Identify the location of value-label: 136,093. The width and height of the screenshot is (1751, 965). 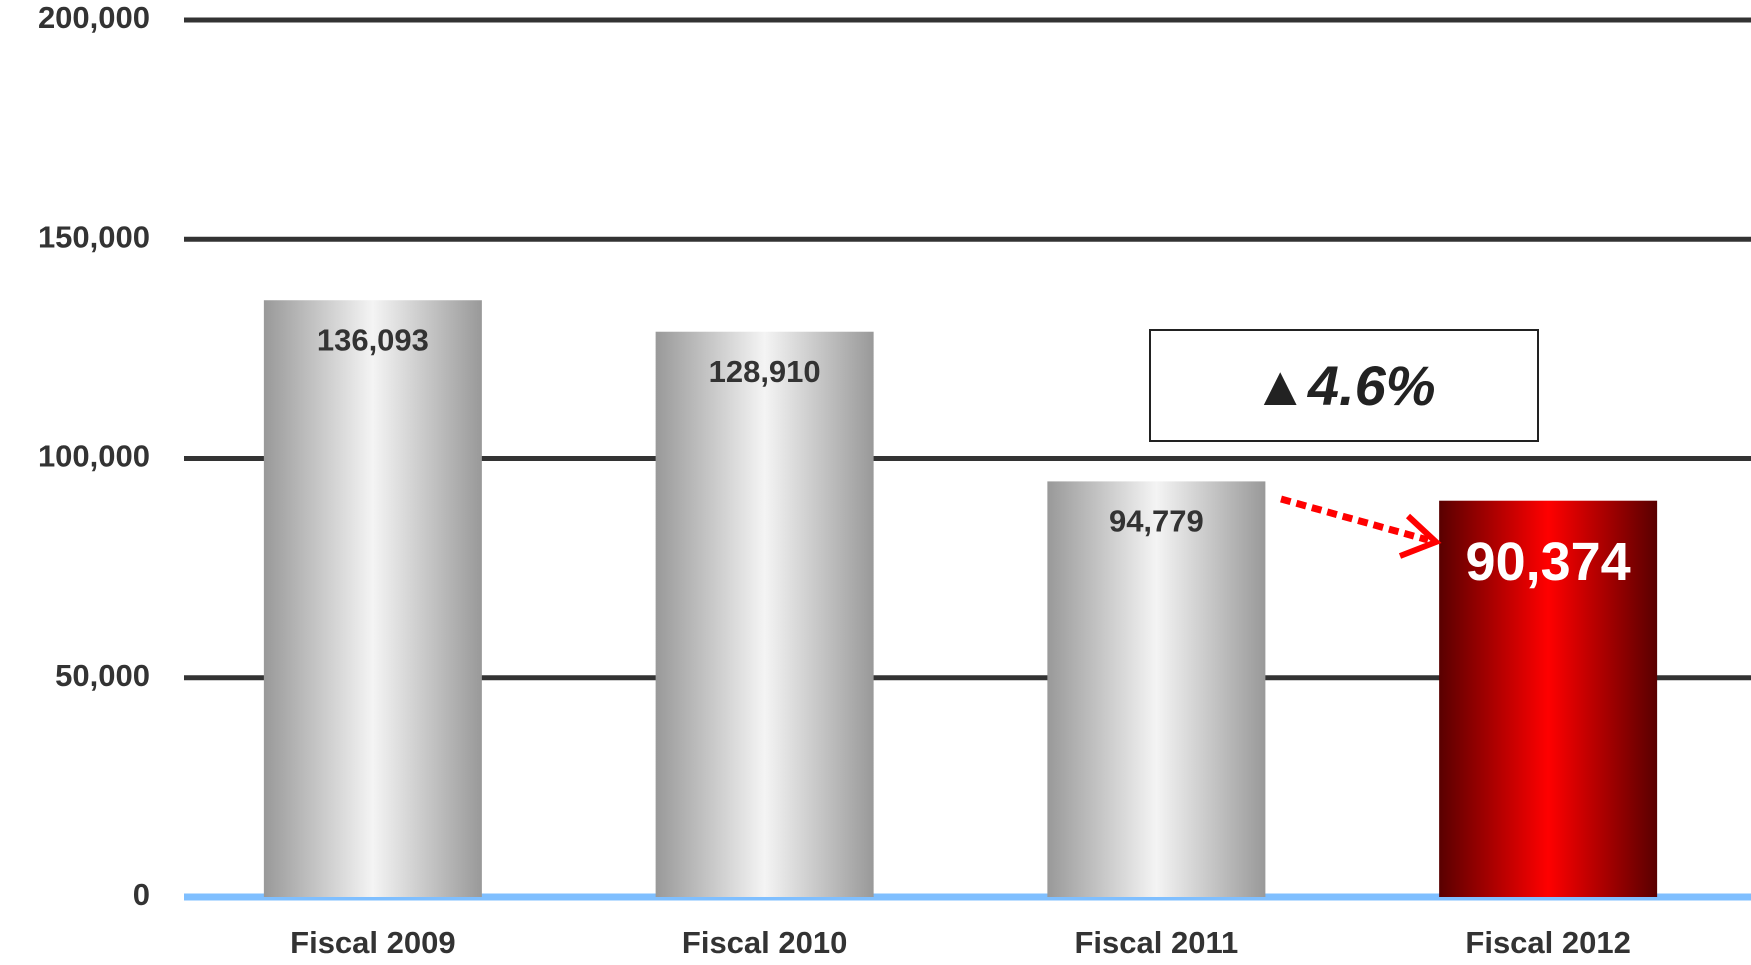
(373, 339).